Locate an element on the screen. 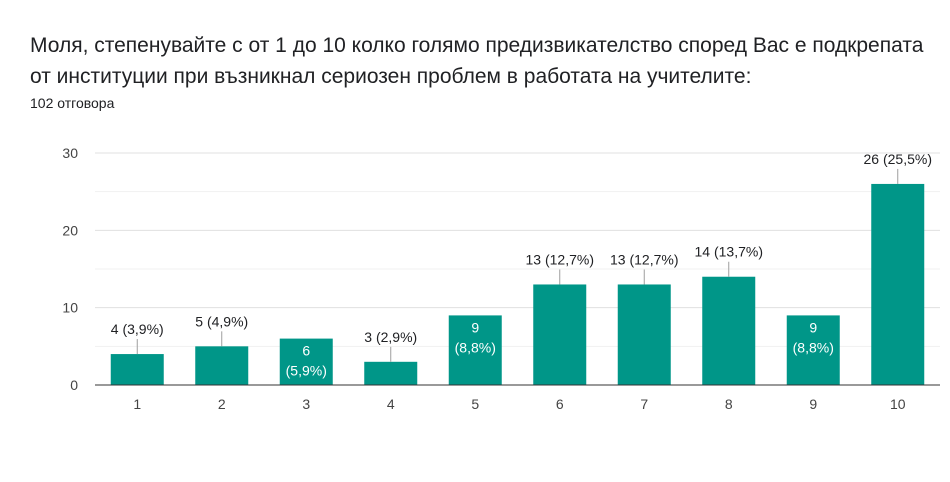 Image resolution: width=950 pixels, height=482 pixels. data-label-percent: (5,9%) is located at coordinates (306, 371).